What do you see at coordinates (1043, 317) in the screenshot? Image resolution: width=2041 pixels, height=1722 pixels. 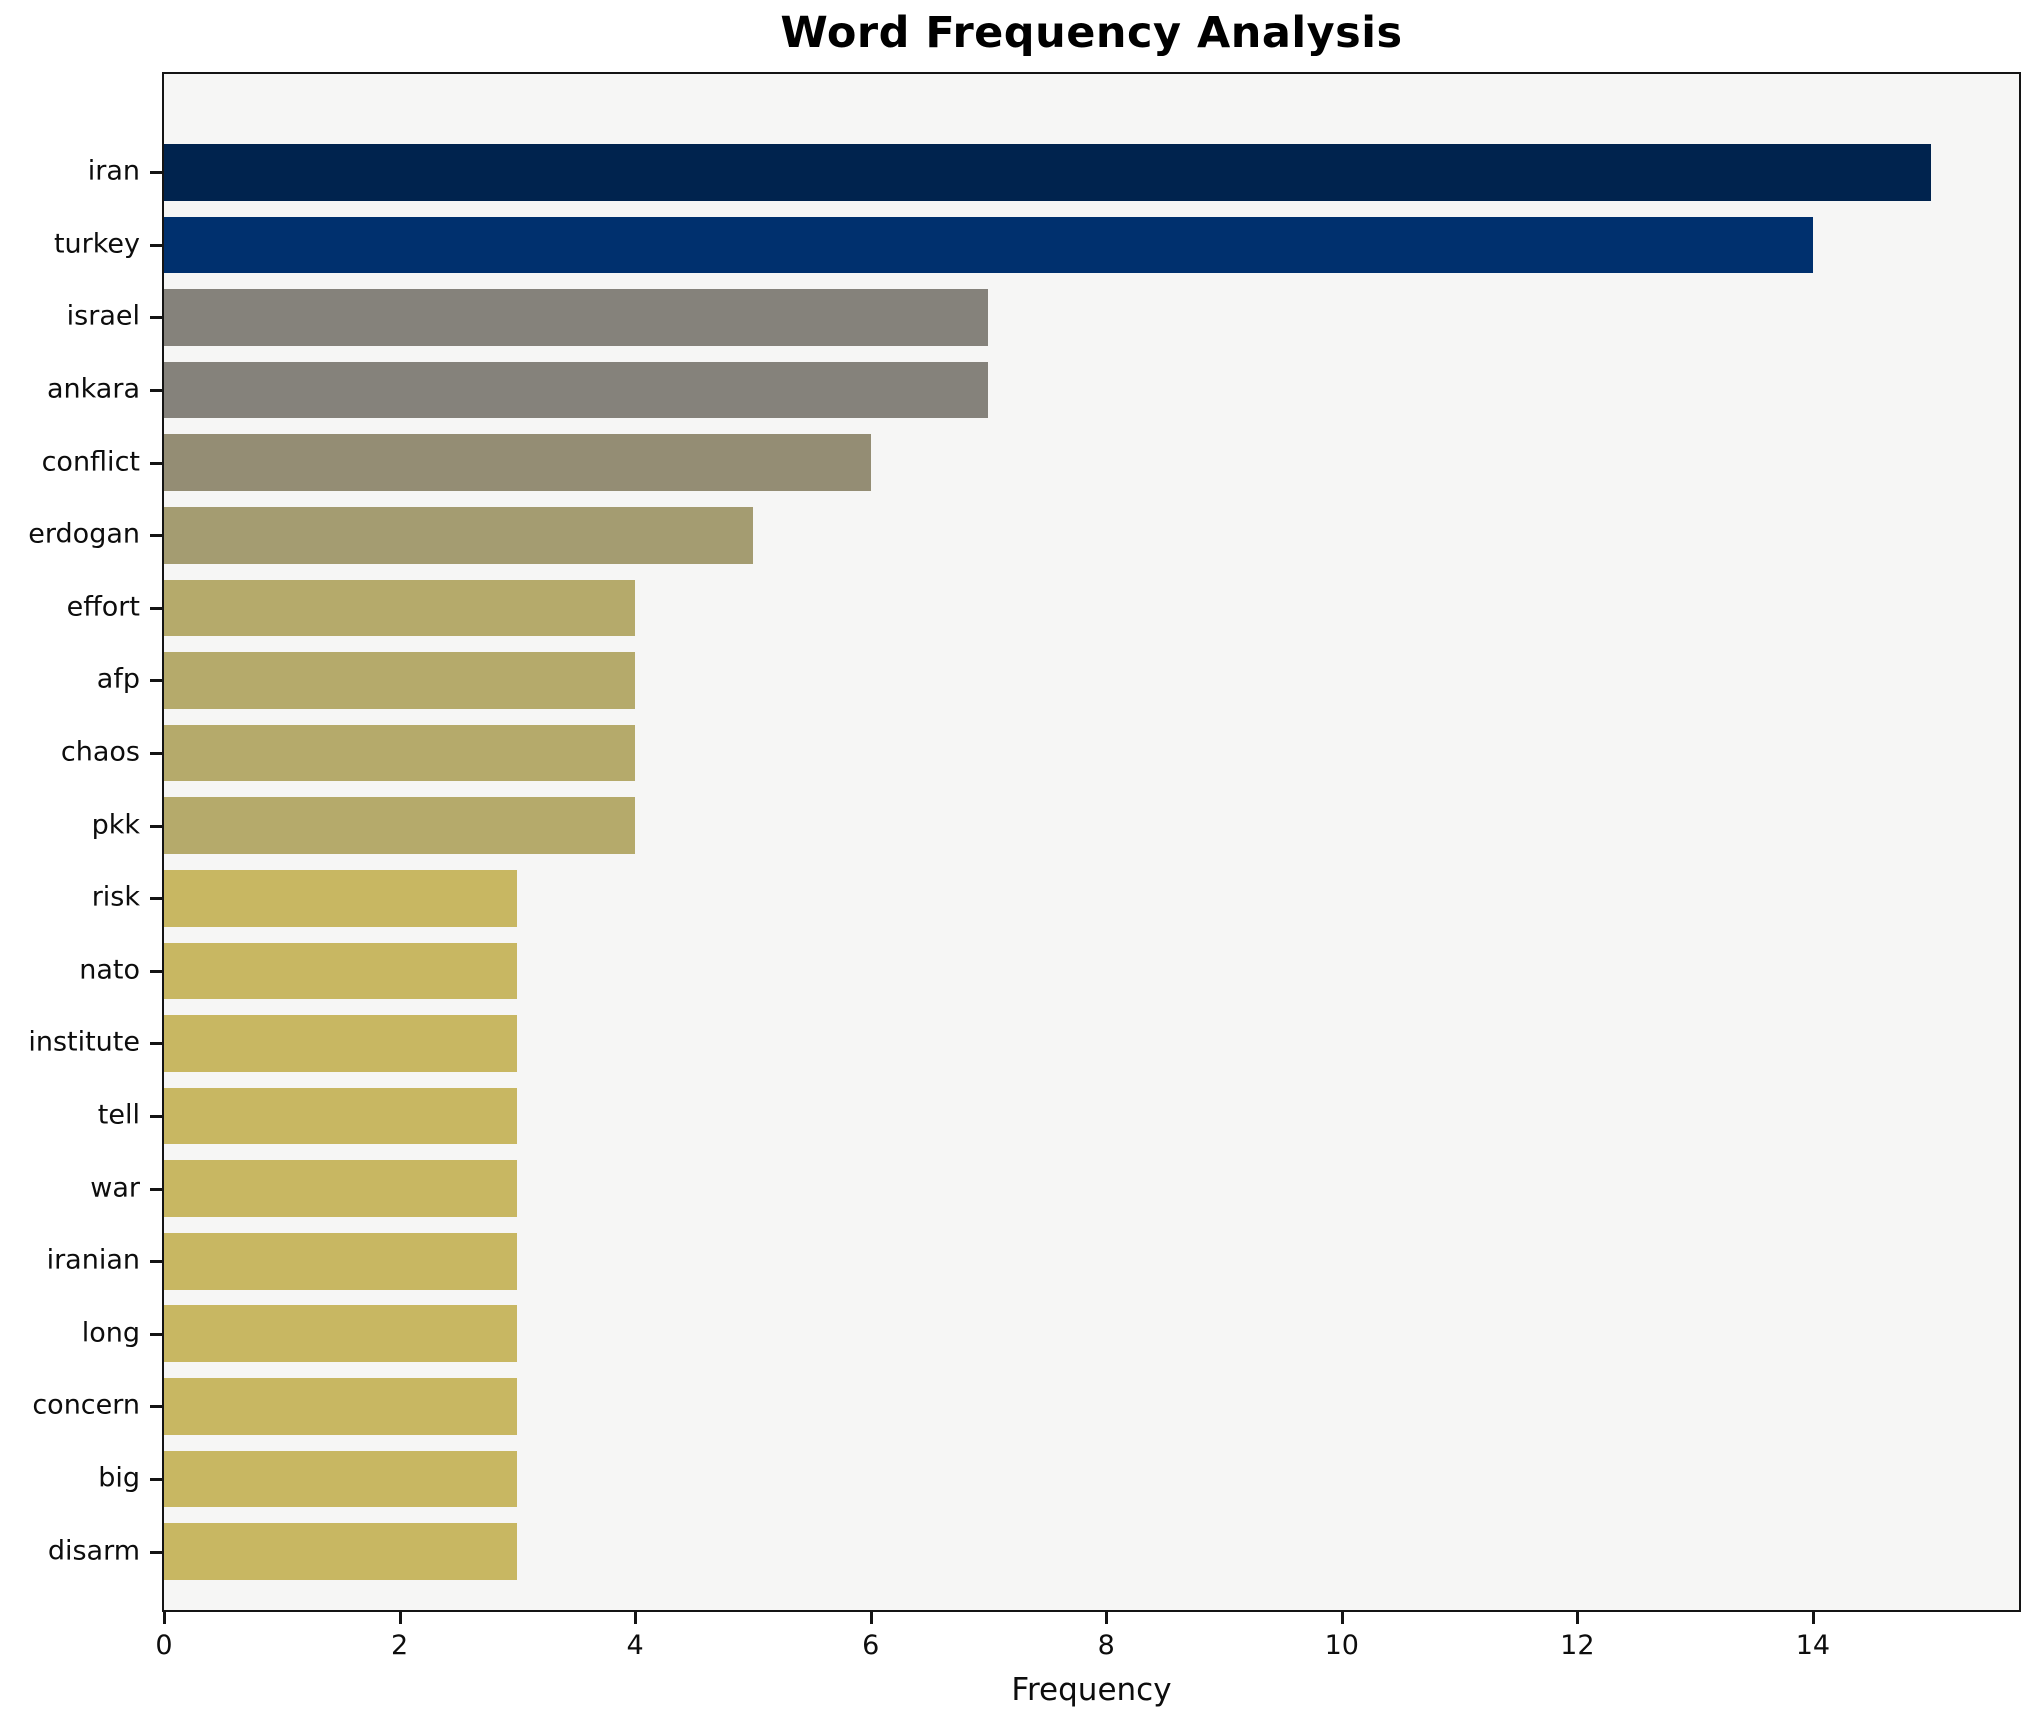 I see `bar-row: israel` at bounding box center [1043, 317].